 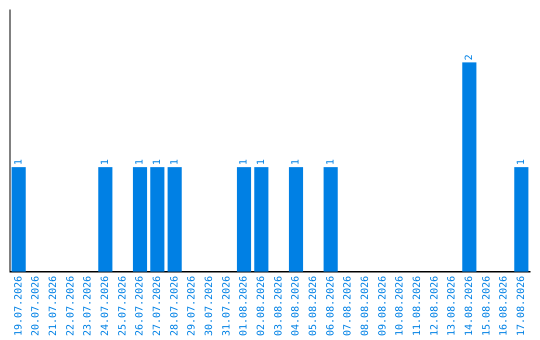 I want to click on x-tick-label: 07.08.2026, so click(x=348, y=306).